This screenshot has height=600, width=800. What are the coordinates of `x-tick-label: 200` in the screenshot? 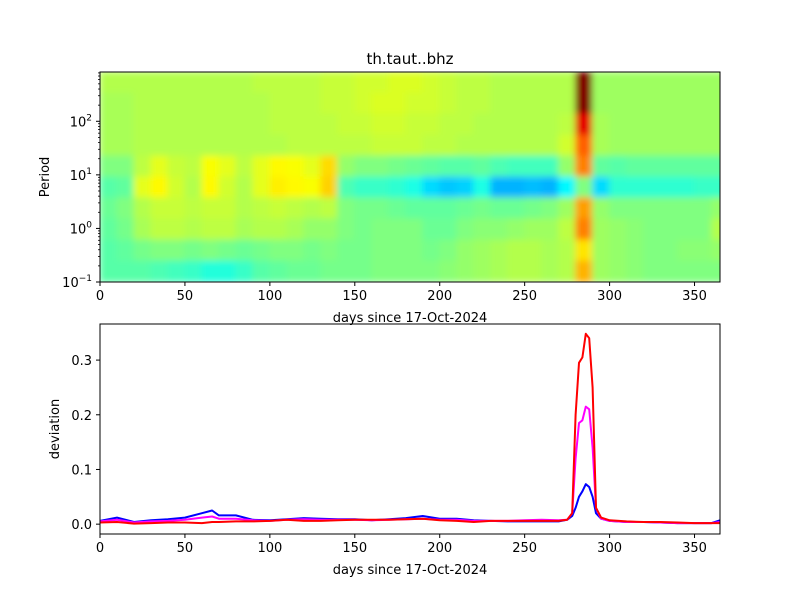 It's located at (439, 296).